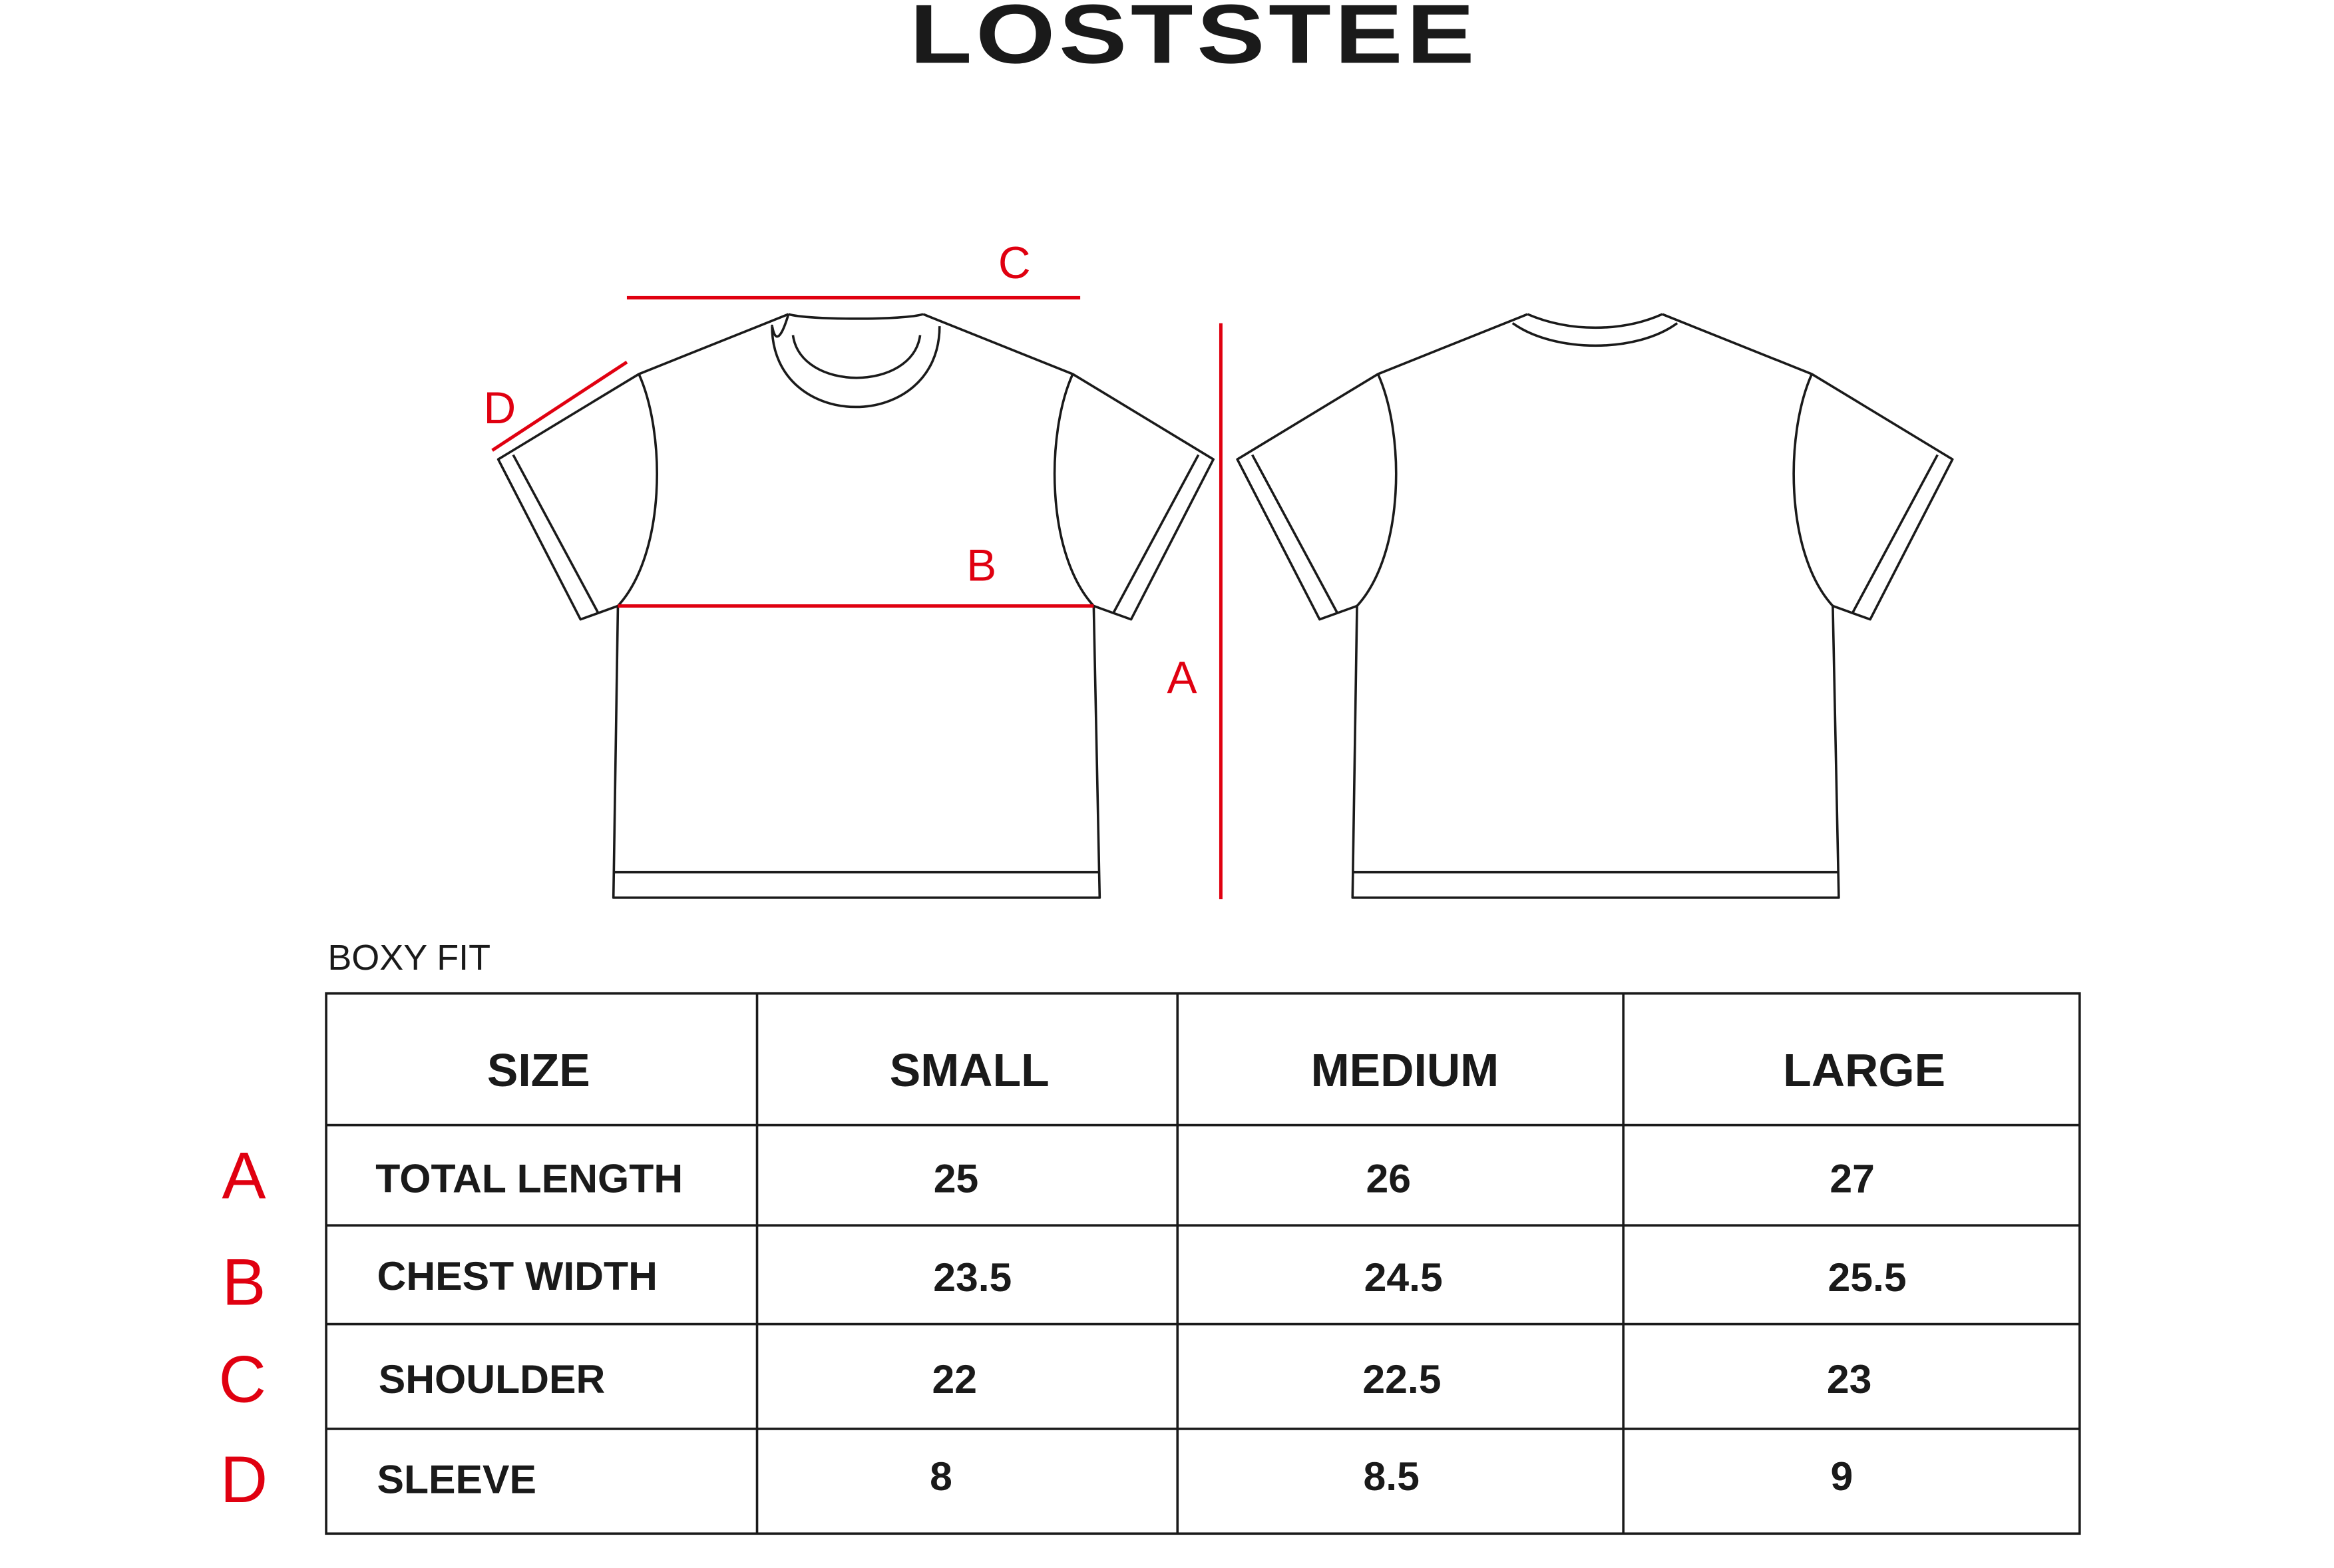 This screenshot has width=2334, height=1568. What do you see at coordinates (955, 1379) in the screenshot?
I see `cell-small: 22` at bounding box center [955, 1379].